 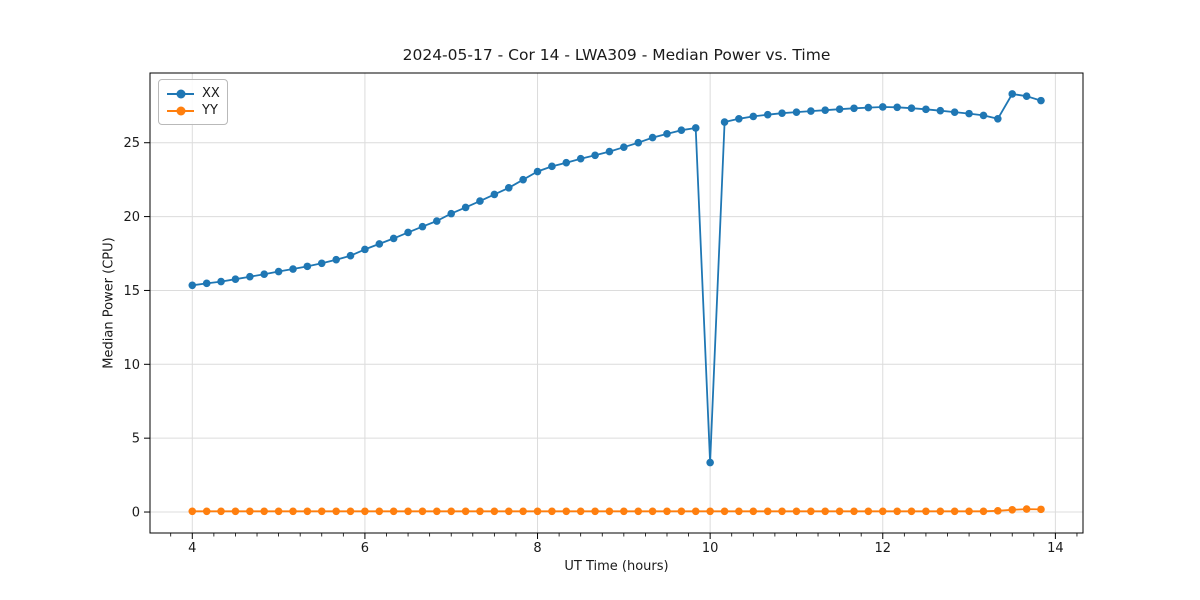 I want to click on legend: XX YY, so click(x=193, y=102).